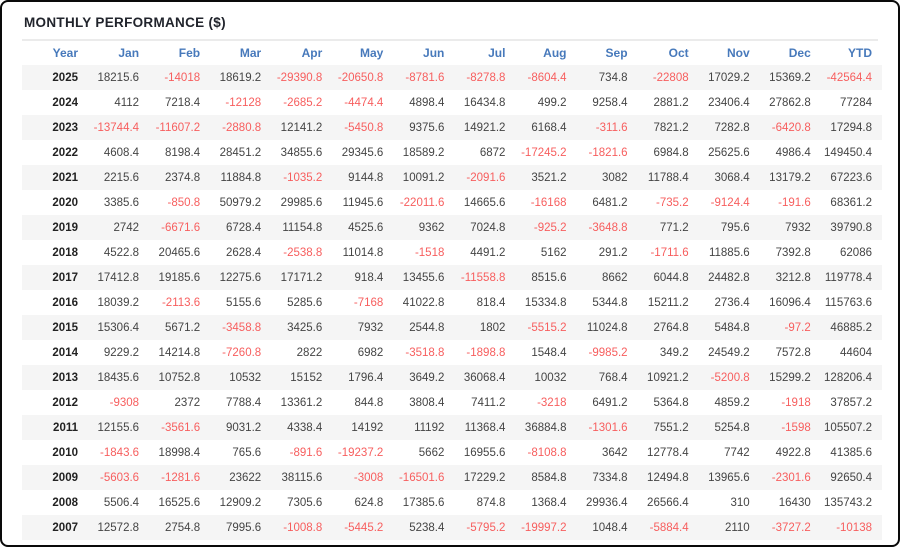  Describe the element at coordinates (431, 227) in the screenshot. I see `cell-jun: 9362` at that location.